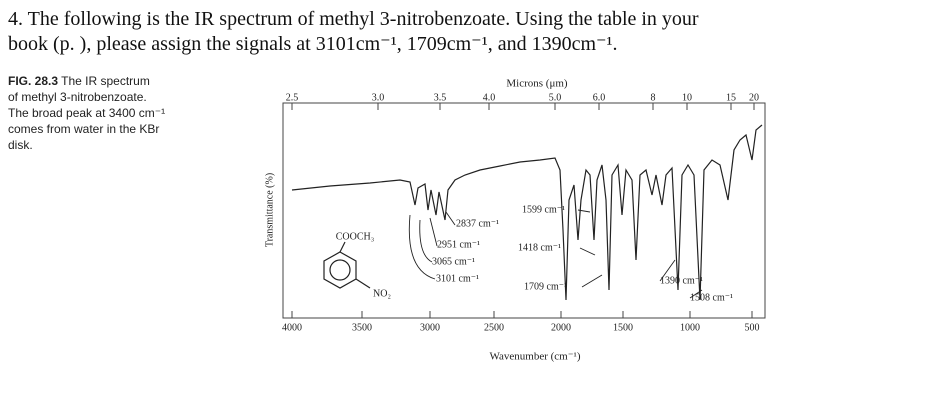  Describe the element at coordinates (87, 113) in the screenshot. I see `caption-text: The broad peak at 3400 cm⁻¹` at that location.